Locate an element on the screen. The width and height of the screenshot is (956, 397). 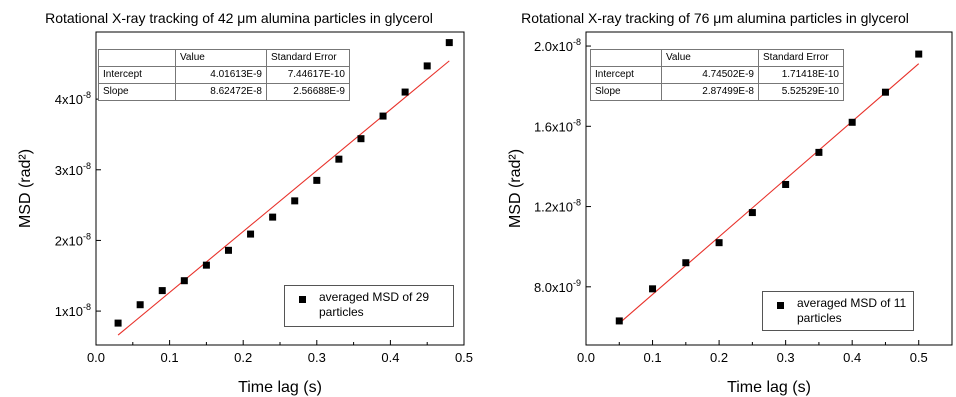
y-tick-label: 1x10⁻⁸ is located at coordinates (73, 310).